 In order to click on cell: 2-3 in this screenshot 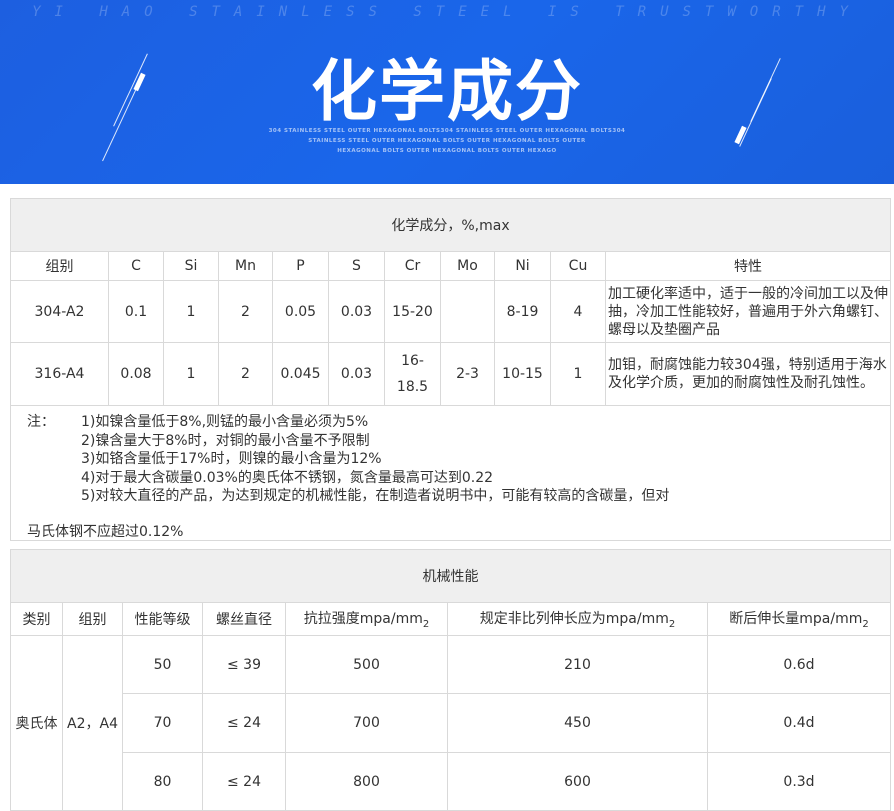, I will do `click(467, 374)`.